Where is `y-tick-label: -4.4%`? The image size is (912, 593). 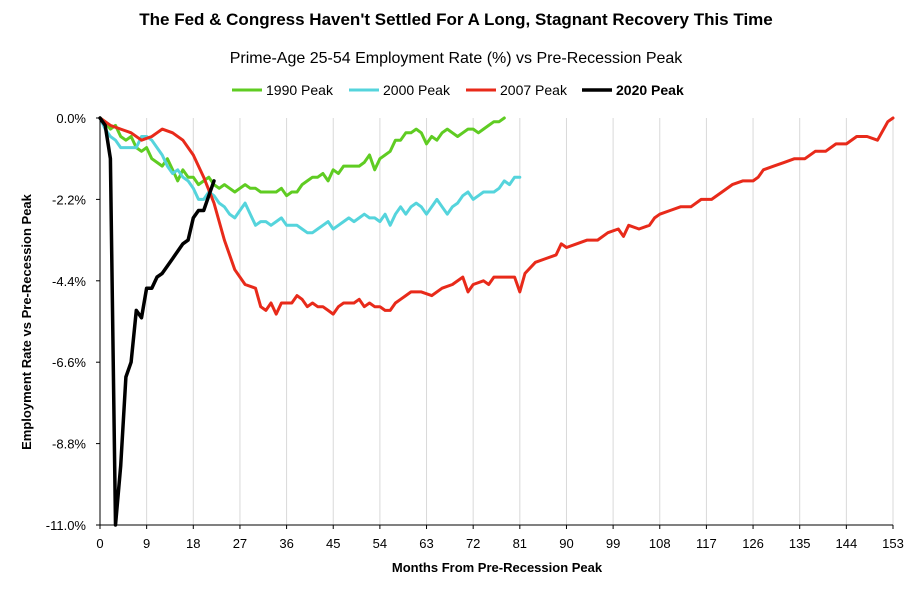
y-tick-label: -4.4% is located at coordinates (69, 281).